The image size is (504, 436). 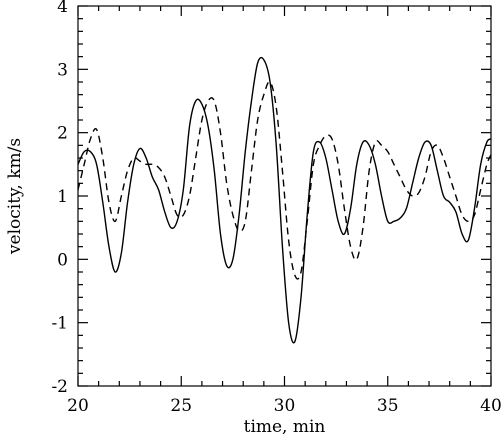 I want to click on x-tick-label: 20, so click(x=78, y=406).